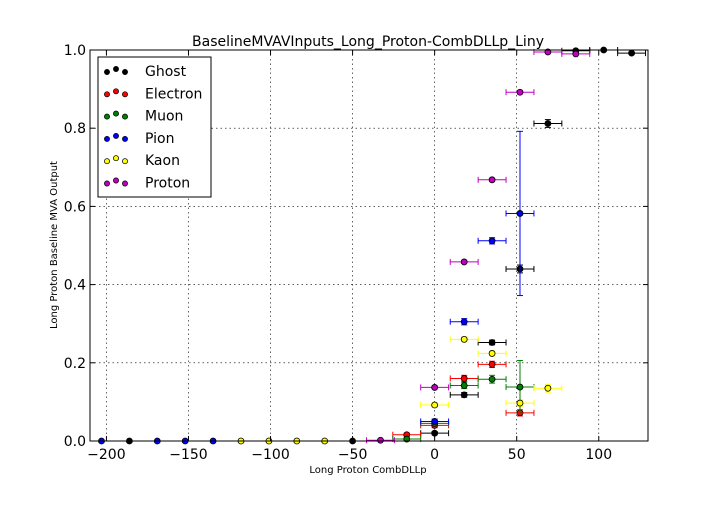 This screenshot has height=509, width=720. I want to click on x-tick-label: 100, so click(598, 455).